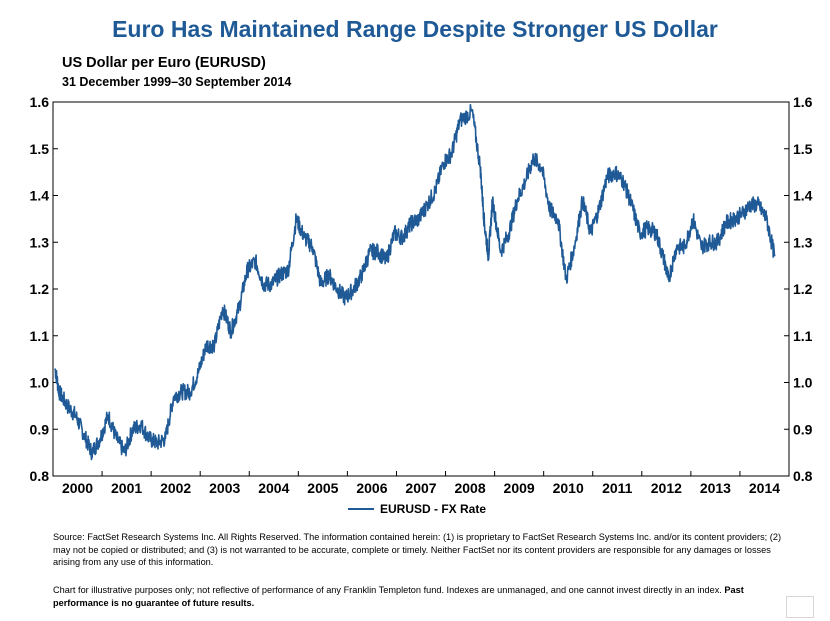 The height and width of the screenshot is (621, 830). What do you see at coordinates (40, 429) in the screenshot?
I see `y-tick-label-left: 0.9` at bounding box center [40, 429].